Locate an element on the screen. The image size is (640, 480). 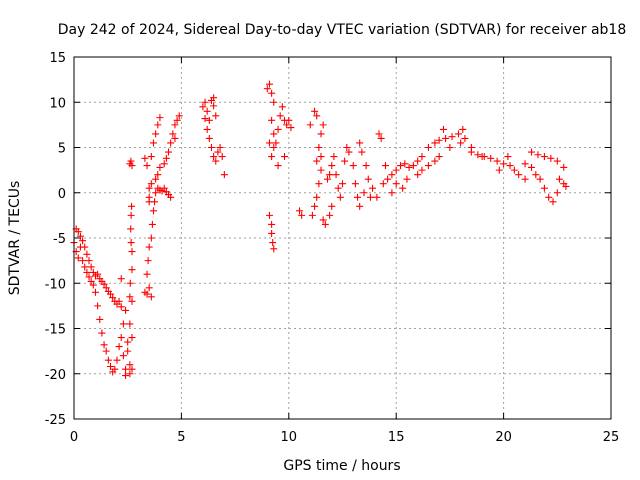
x-tick-label: 20 is located at coordinates (503, 437).